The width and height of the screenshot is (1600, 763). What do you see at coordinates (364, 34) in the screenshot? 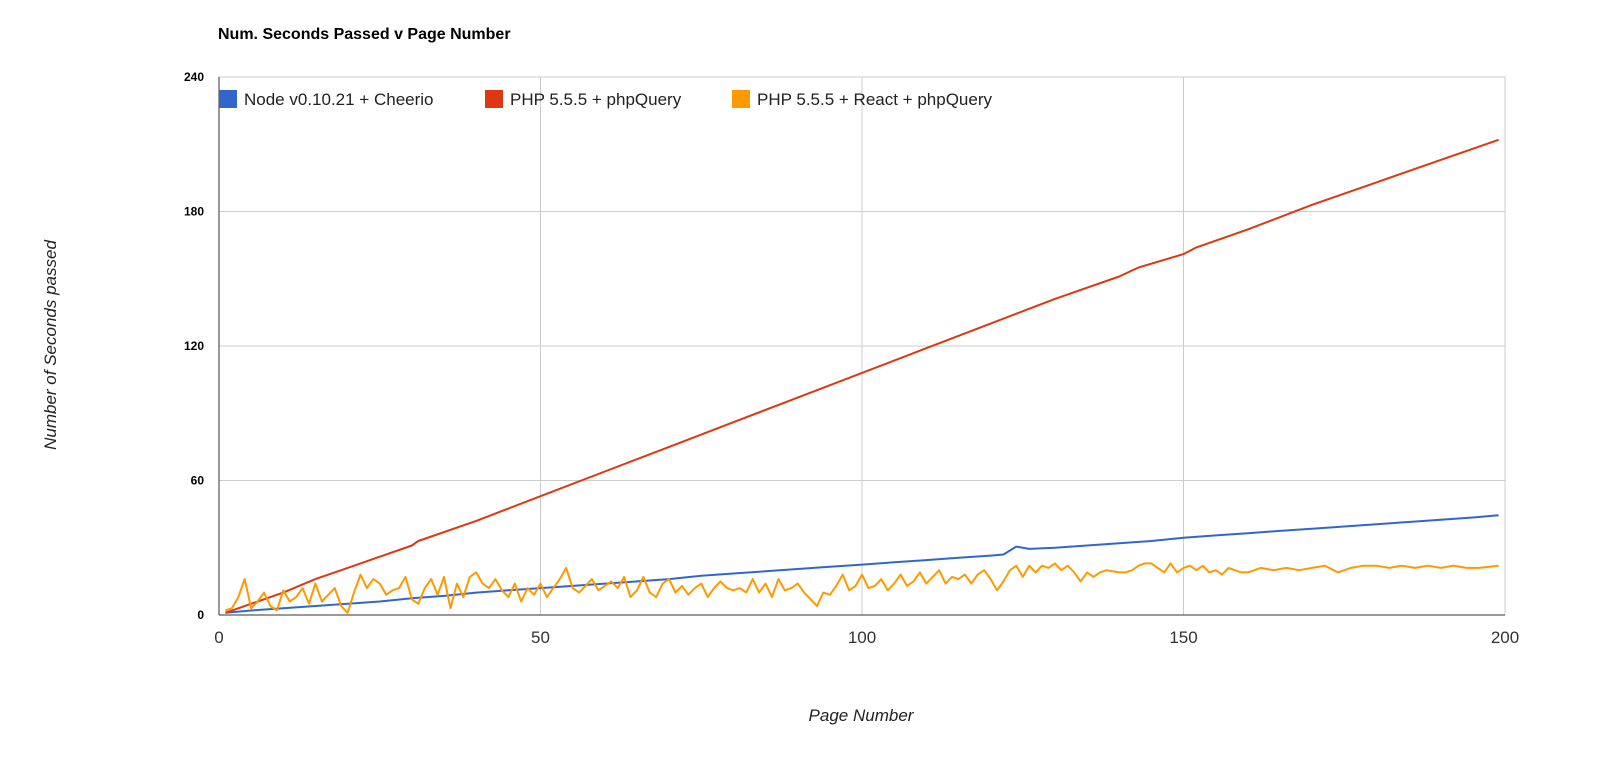
I see `chart-title: Num. Seconds Passed v Page Number` at bounding box center [364, 34].